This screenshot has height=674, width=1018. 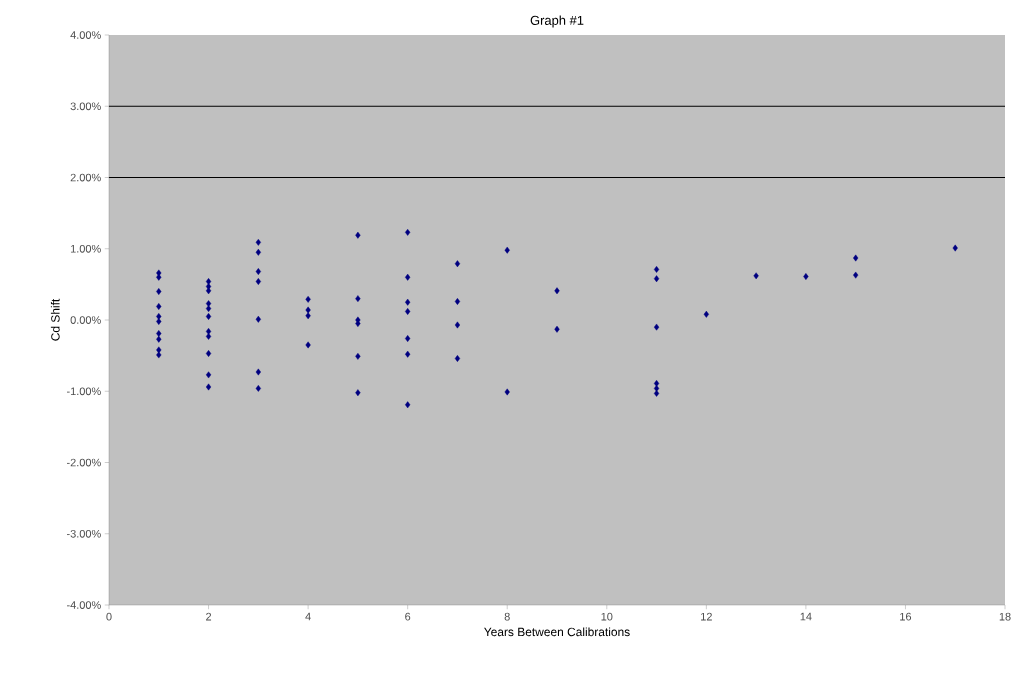 I want to click on chart-title: Graph #1, so click(x=557, y=21).